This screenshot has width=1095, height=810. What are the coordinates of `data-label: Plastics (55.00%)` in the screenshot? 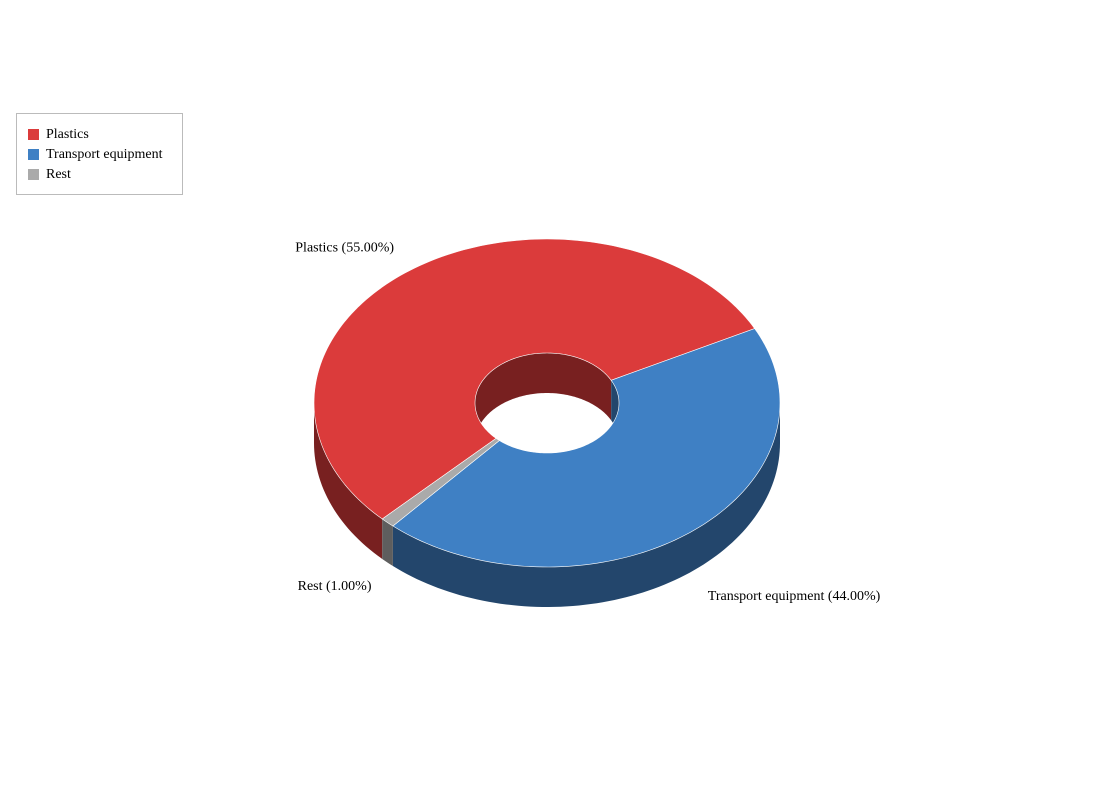 It's located at (344, 248).